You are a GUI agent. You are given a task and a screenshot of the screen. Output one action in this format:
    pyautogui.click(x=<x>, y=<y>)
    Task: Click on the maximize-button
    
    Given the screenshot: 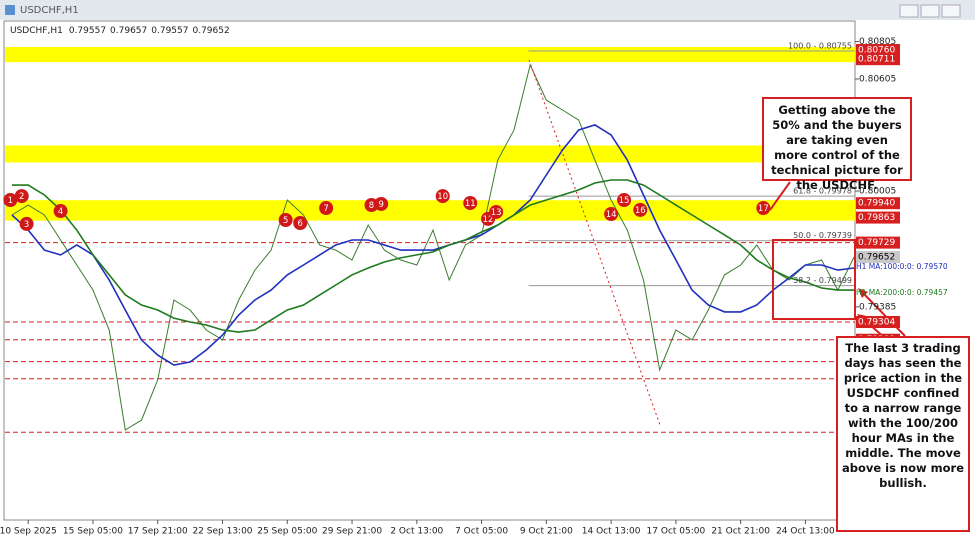 What is the action you would take?
    pyautogui.click(x=930, y=11)
    